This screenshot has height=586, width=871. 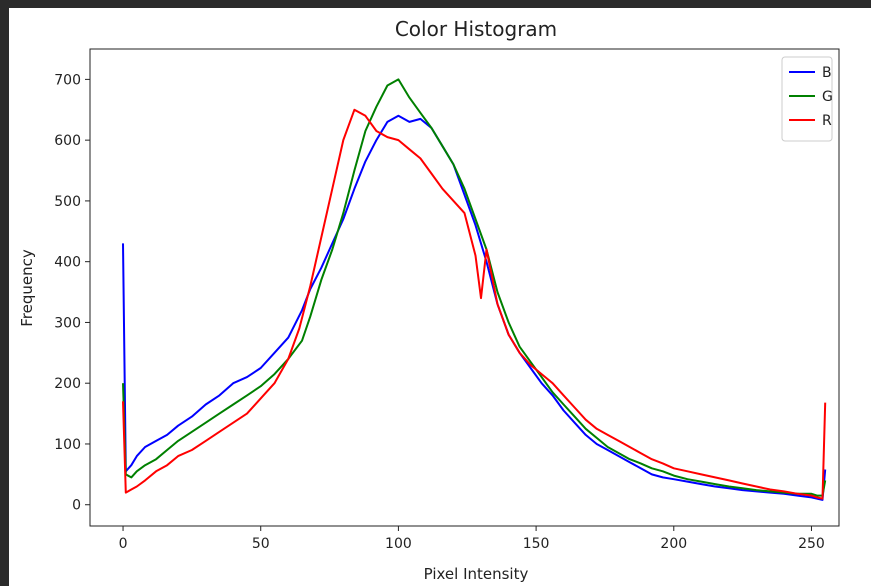 I want to click on y-tick-label-4: 400, so click(x=67, y=263).